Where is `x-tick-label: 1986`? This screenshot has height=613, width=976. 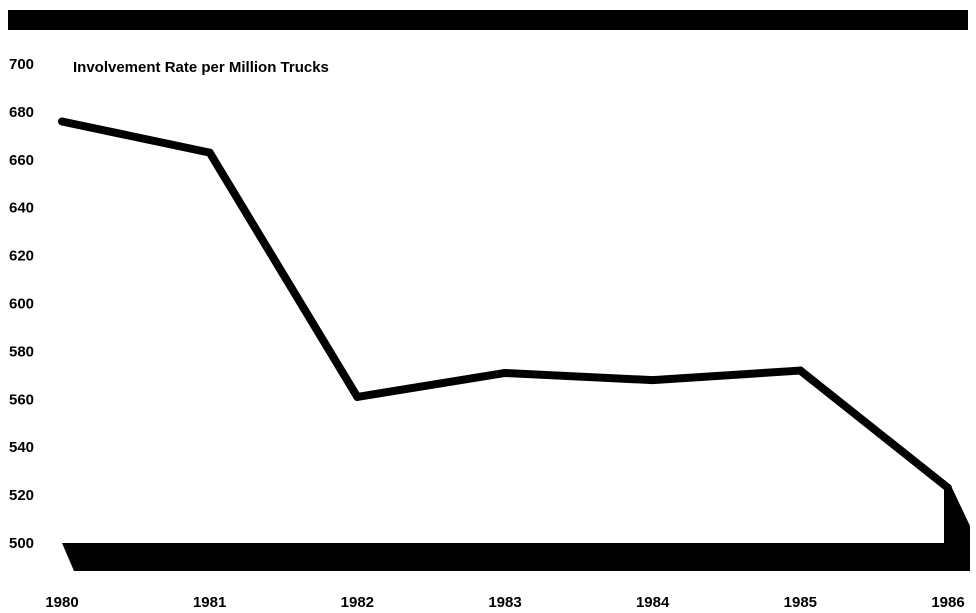
x-tick-label: 1986 is located at coordinates (947, 602).